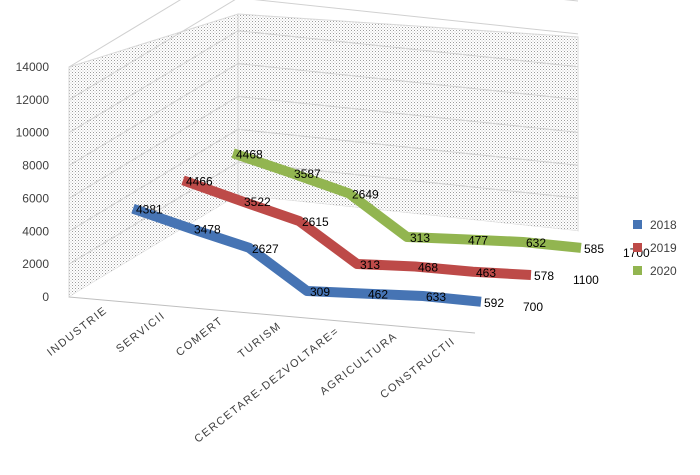 This screenshot has height=475, width=700. What do you see at coordinates (486, 273) in the screenshot?
I see `data-label: 463` at bounding box center [486, 273].